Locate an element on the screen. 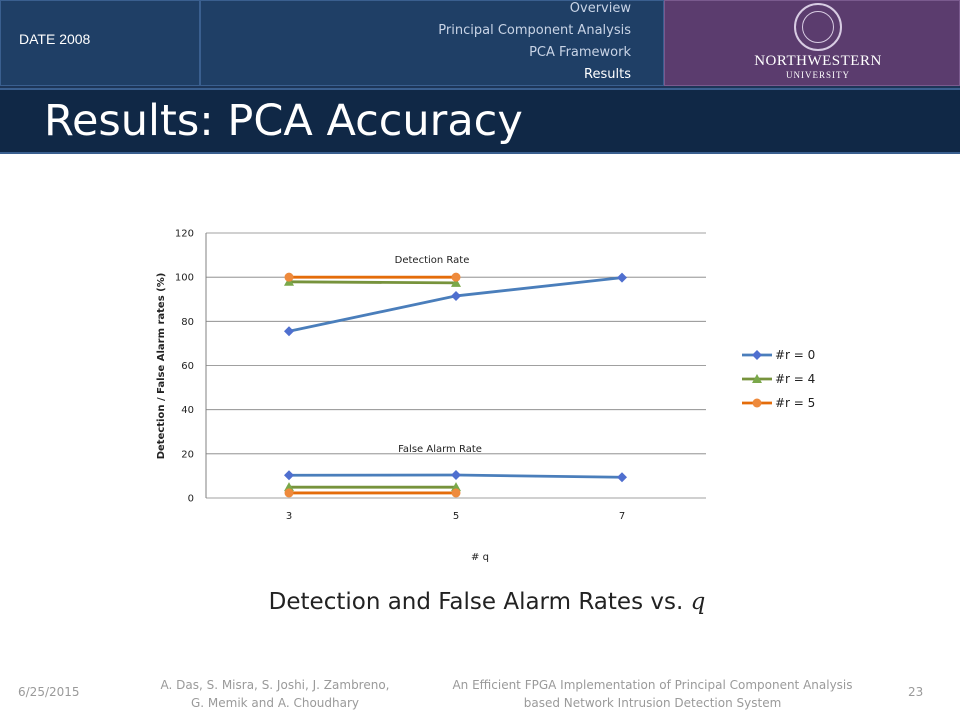 This screenshot has height=720, width=960. annotation-false-alarm-rate: False Alarm Rate is located at coordinates (440, 449).